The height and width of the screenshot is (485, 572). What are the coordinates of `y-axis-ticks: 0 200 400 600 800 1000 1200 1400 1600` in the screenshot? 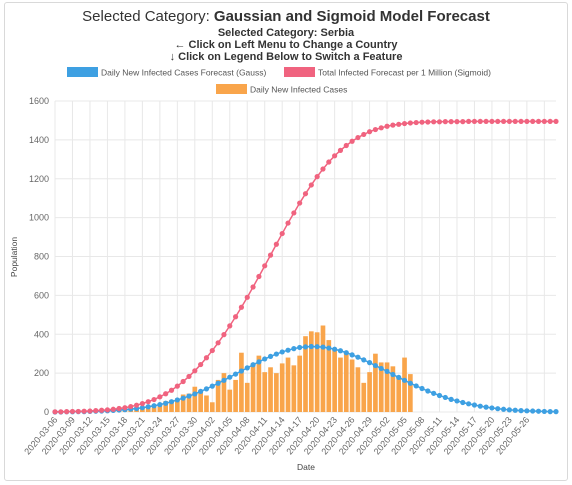 It's located at (39, 256).